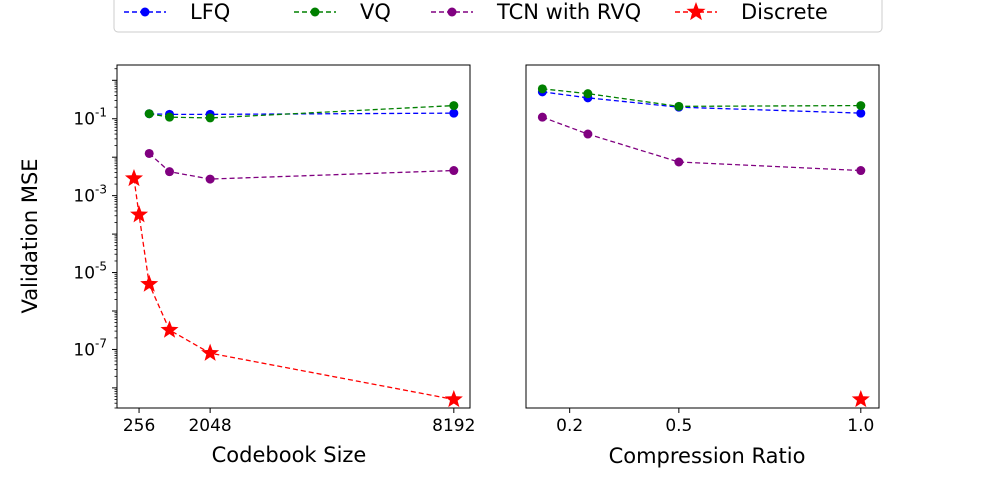 The height and width of the screenshot is (498, 996). What do you see at coordinates (342, 12) in the screenshot?
I see `legend-entry-vq: VQ` at bounding box center [342, 12].